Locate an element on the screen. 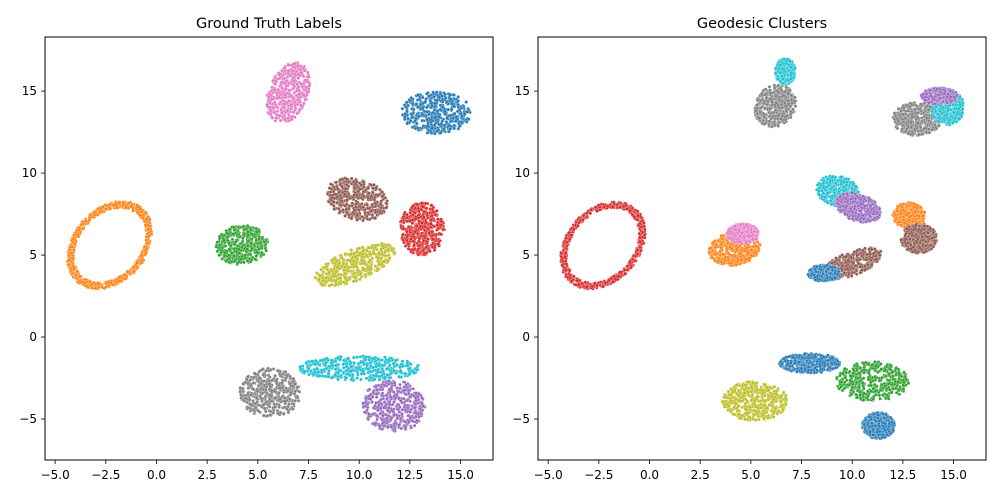 Image resolution: width=1000 pixels, height=500 pixels. y-tick-label: 0 is located at coordinates (33, 337).